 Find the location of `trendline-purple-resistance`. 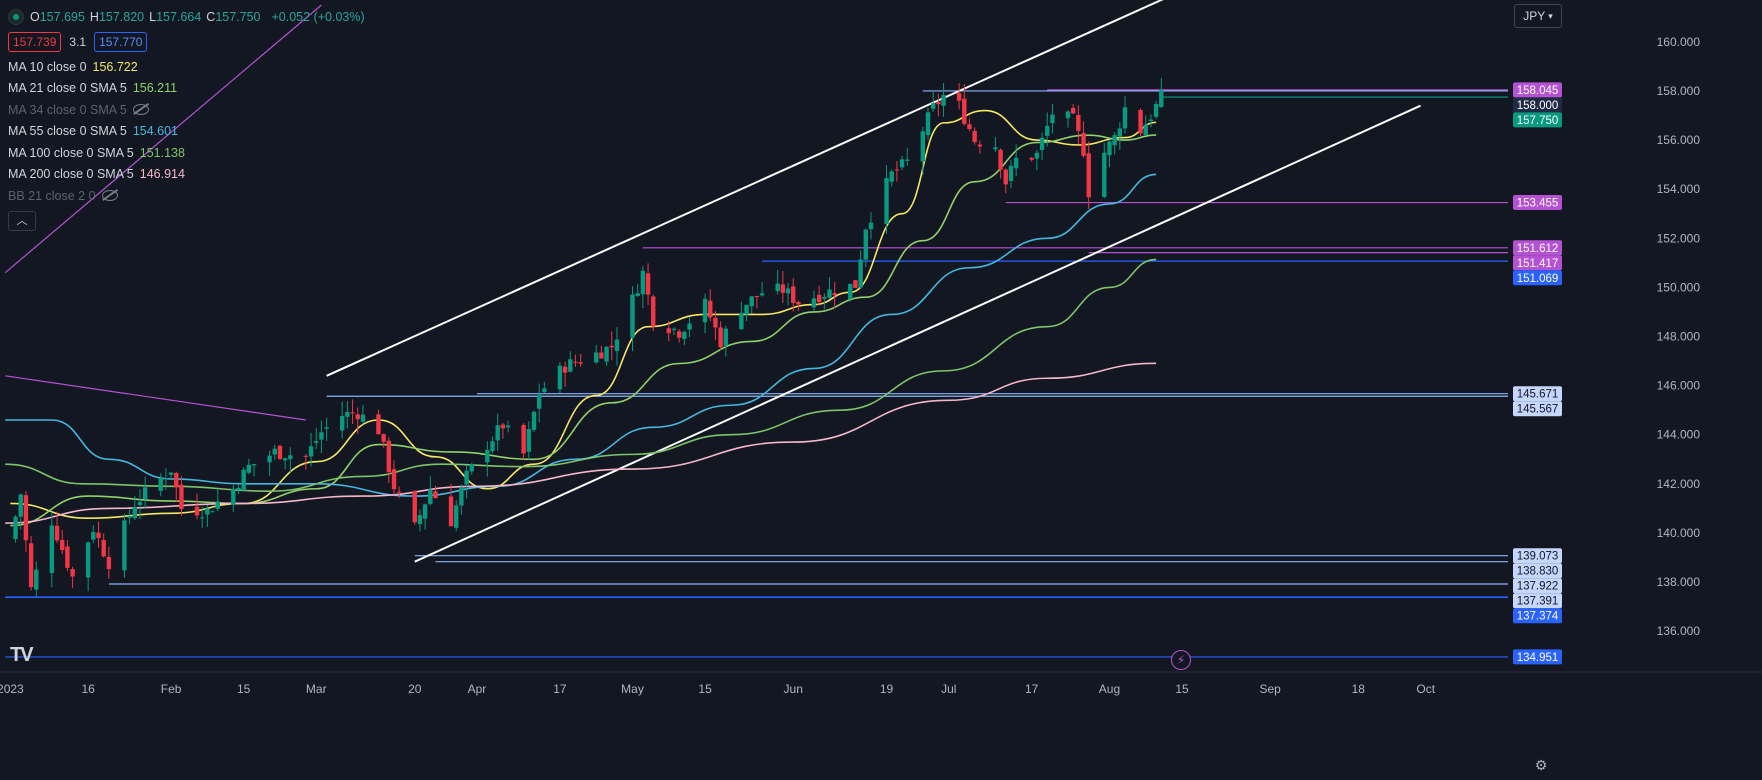

trendline-purple-resistance is located at coordinates (163, 139).